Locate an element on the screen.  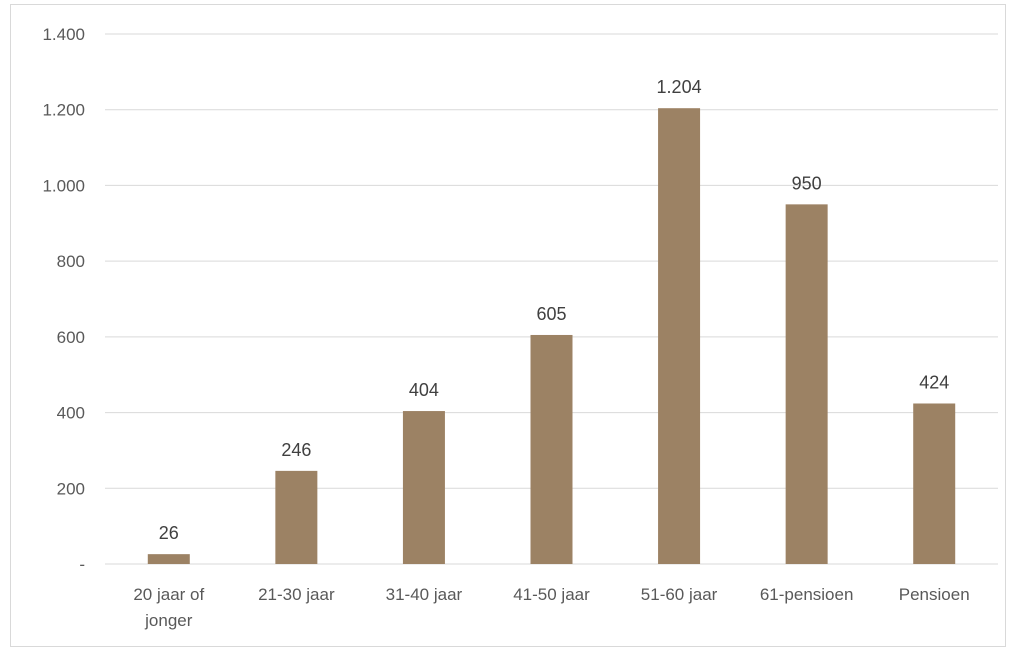
x-tick-label: 31-40 jaar is located at coordinates (424, 594).